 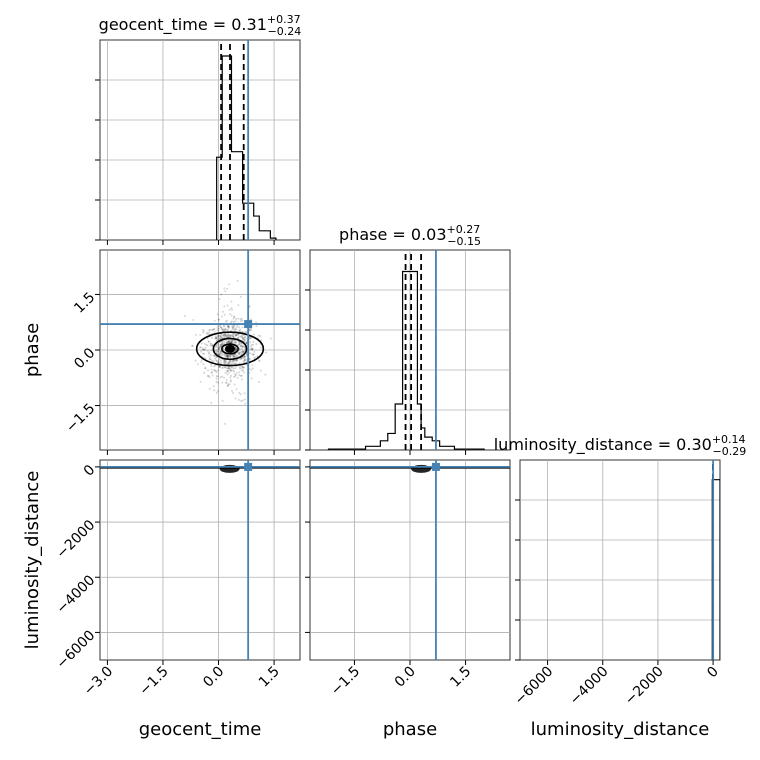 What do you see at coordinates (644, 686) in the screenshot?
I see `x-tick-label: −2000` at bounding box center [644, 686].